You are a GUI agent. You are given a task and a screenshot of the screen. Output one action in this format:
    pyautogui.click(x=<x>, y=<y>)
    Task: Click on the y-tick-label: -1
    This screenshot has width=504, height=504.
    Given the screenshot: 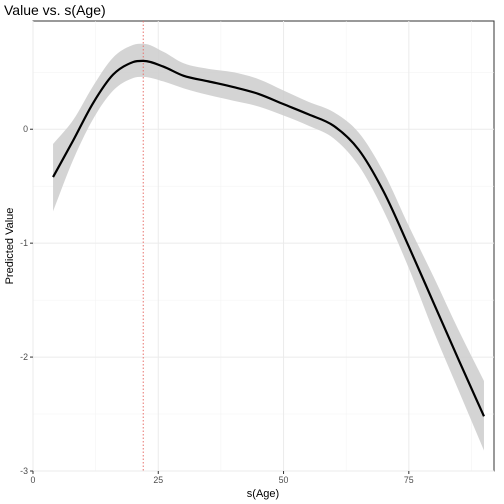 What is the action you would take?
    pyautogui.click(x=24, y=243)
    